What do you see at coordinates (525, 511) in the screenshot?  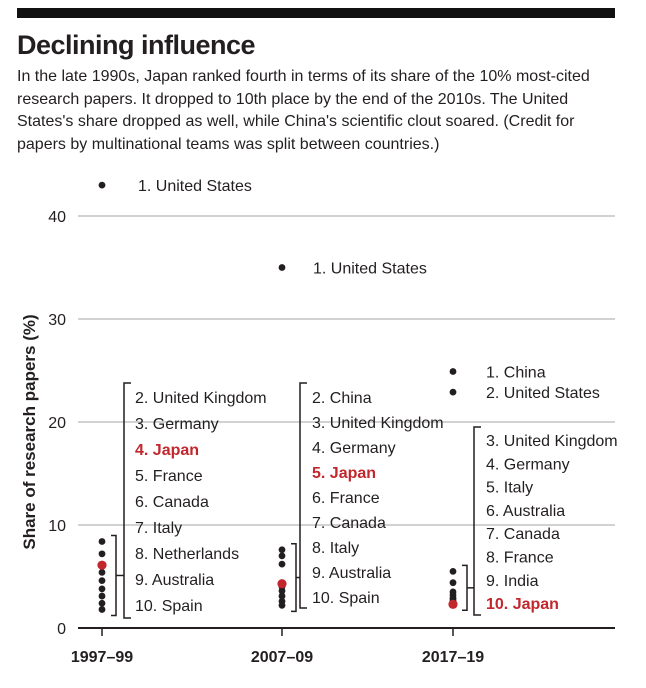 I see `rank-label: 6. Australia` at bounding box center [525, 511].